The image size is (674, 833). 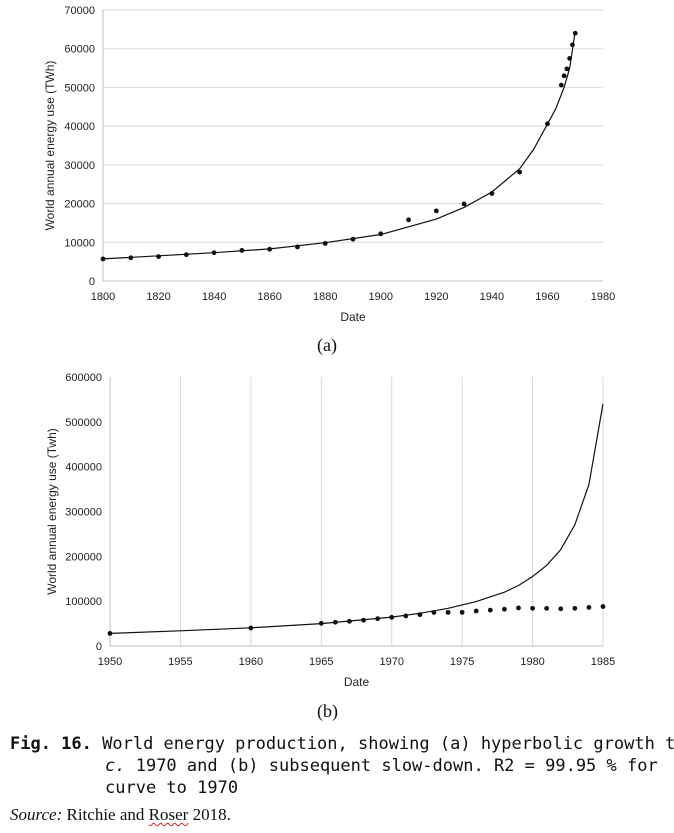 I want to click on chart-a-x-tick-label: 1860, so click(x=269, y=297).